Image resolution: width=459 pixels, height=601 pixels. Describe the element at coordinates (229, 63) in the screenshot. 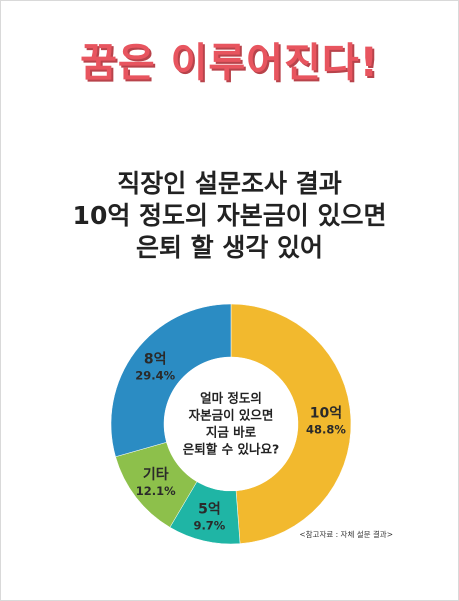

I see `headline: 꿈은 이루어진다!` at that location.